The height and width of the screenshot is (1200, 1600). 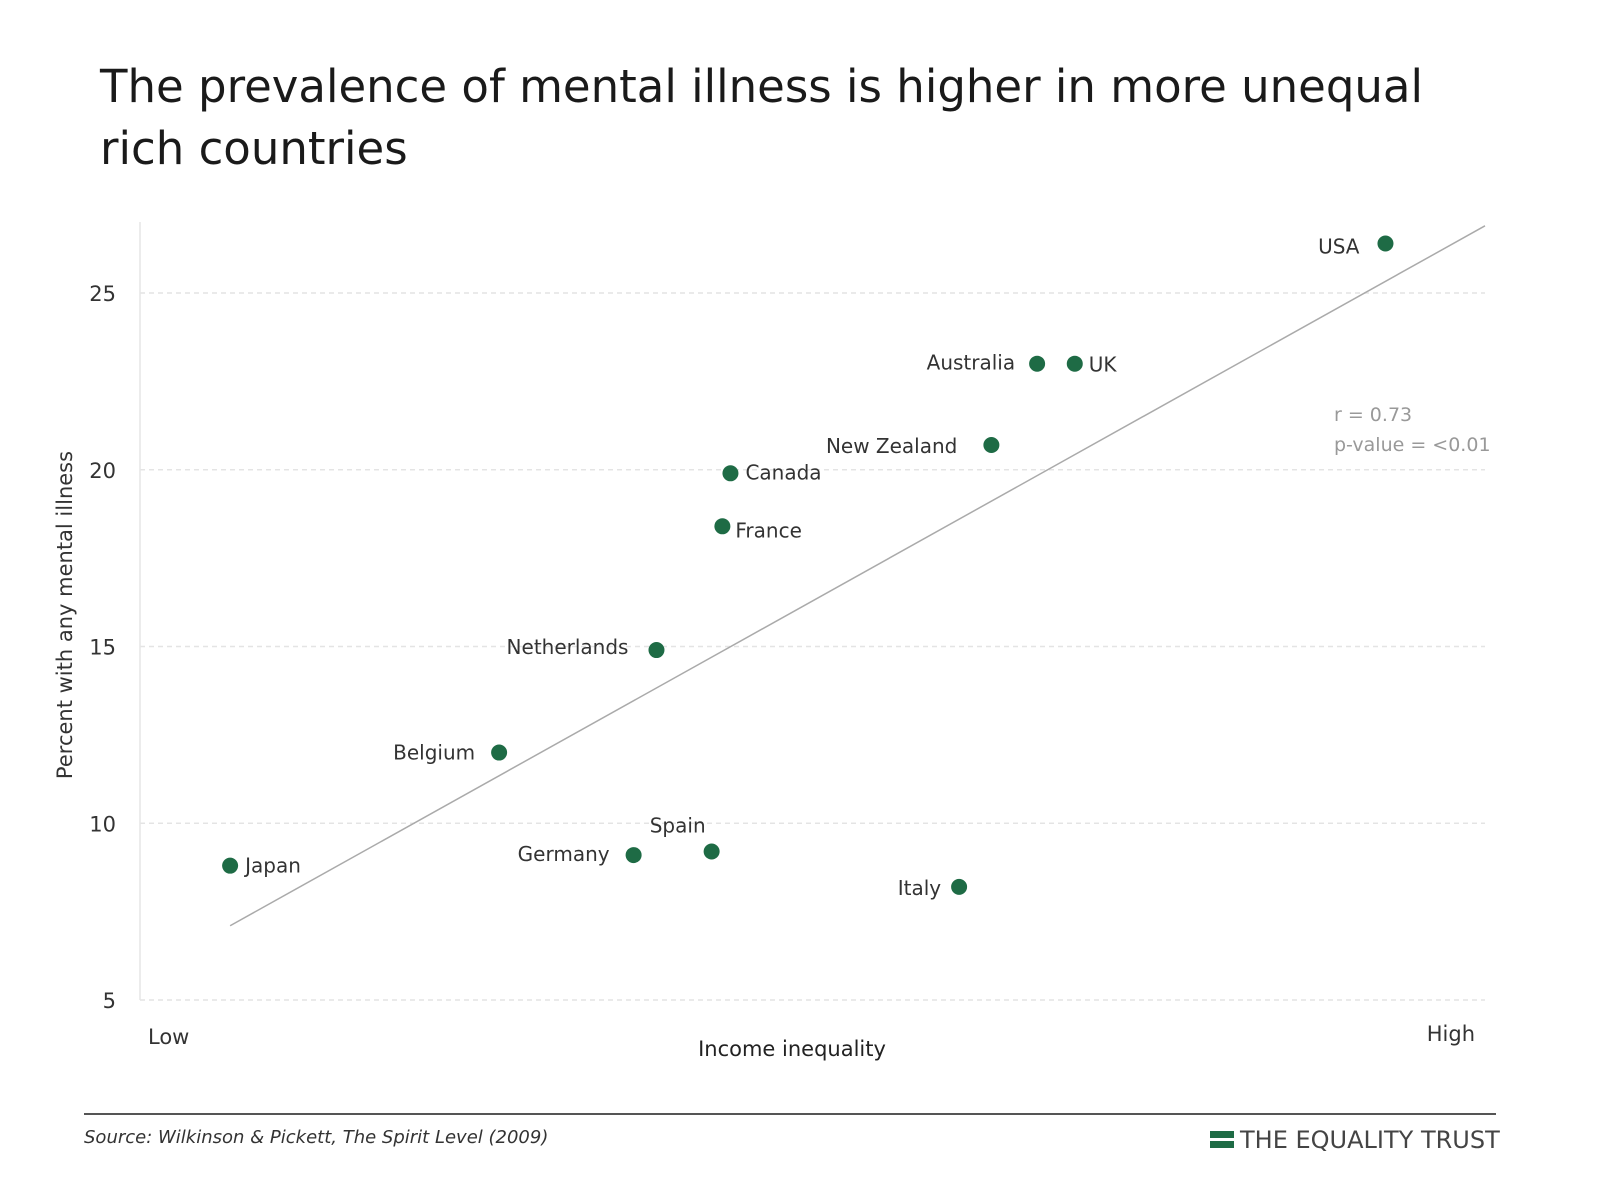 What do you see at coordinates (783, 472) in the screenshot?
I see `point-label-canada: Canada` at bounding box center [783, 472].